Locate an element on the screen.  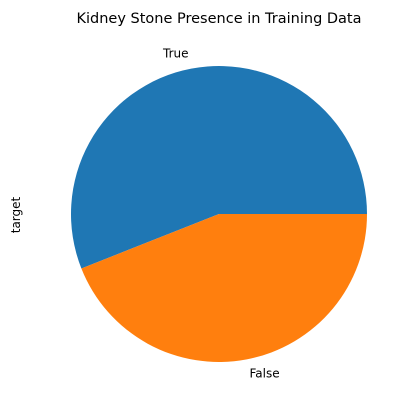
slice-label-true: True is located at coordinates (175, 54).